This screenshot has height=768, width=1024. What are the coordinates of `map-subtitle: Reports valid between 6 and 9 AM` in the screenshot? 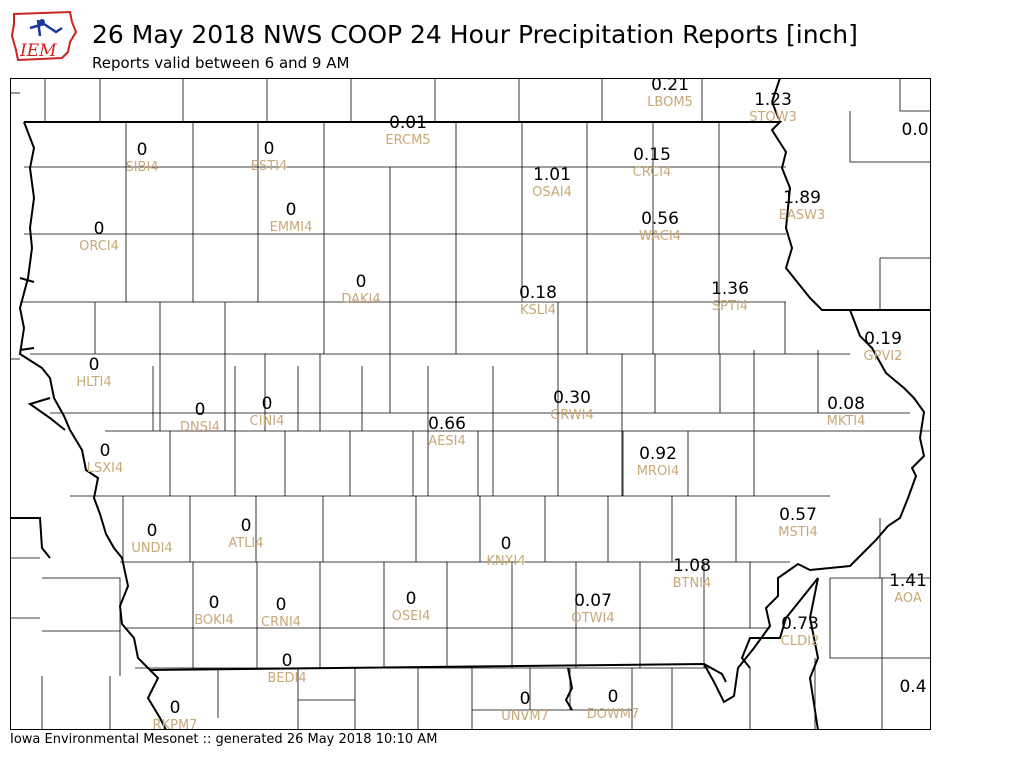 It's located at (221, 63).